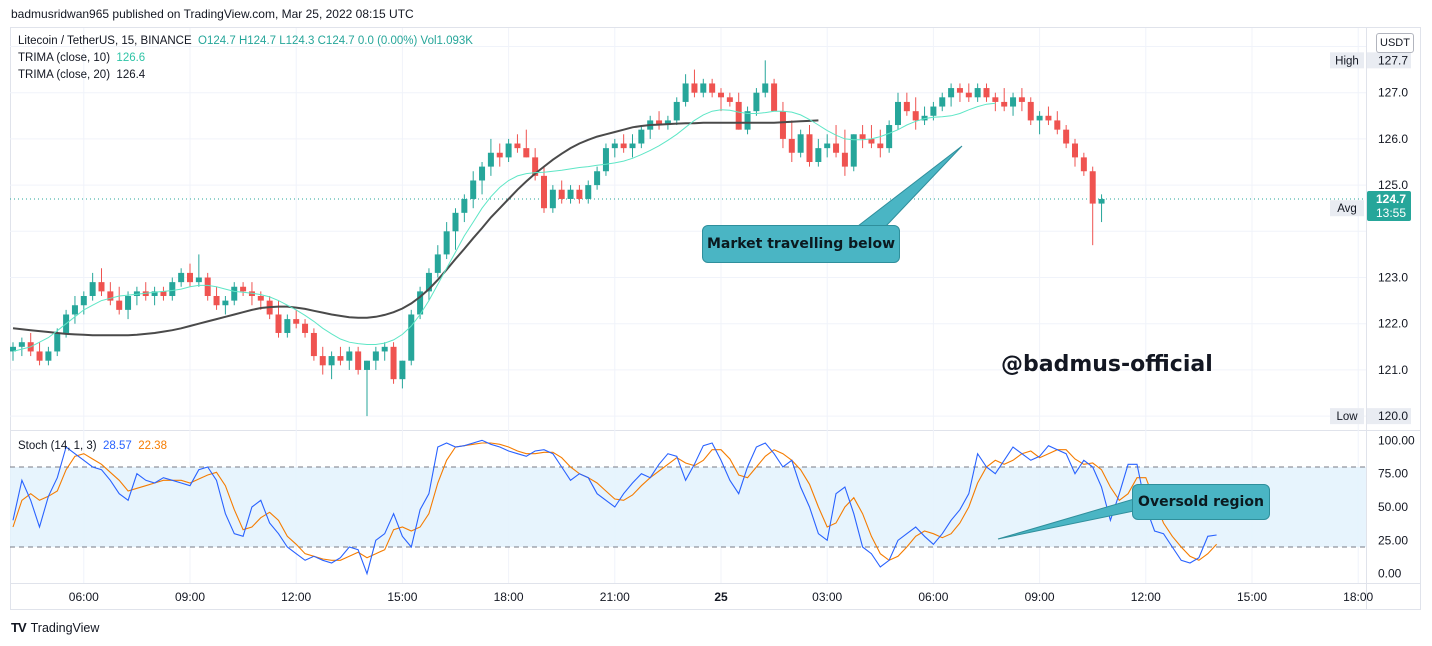 The image size is (1432, 646). What do you see at coordinates (1347, 208) in the screenshot?
I see `avg-badge-label-bg` at bounding box center [1347, 208].